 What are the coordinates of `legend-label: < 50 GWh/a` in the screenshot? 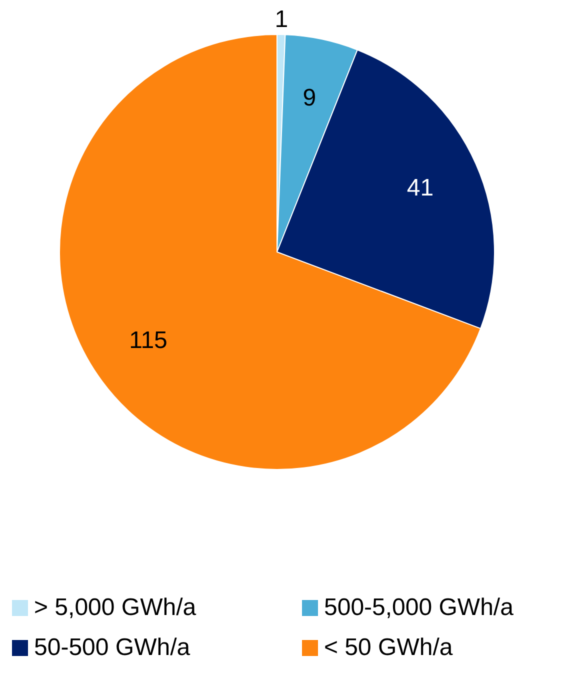 It's located at (388, 648).